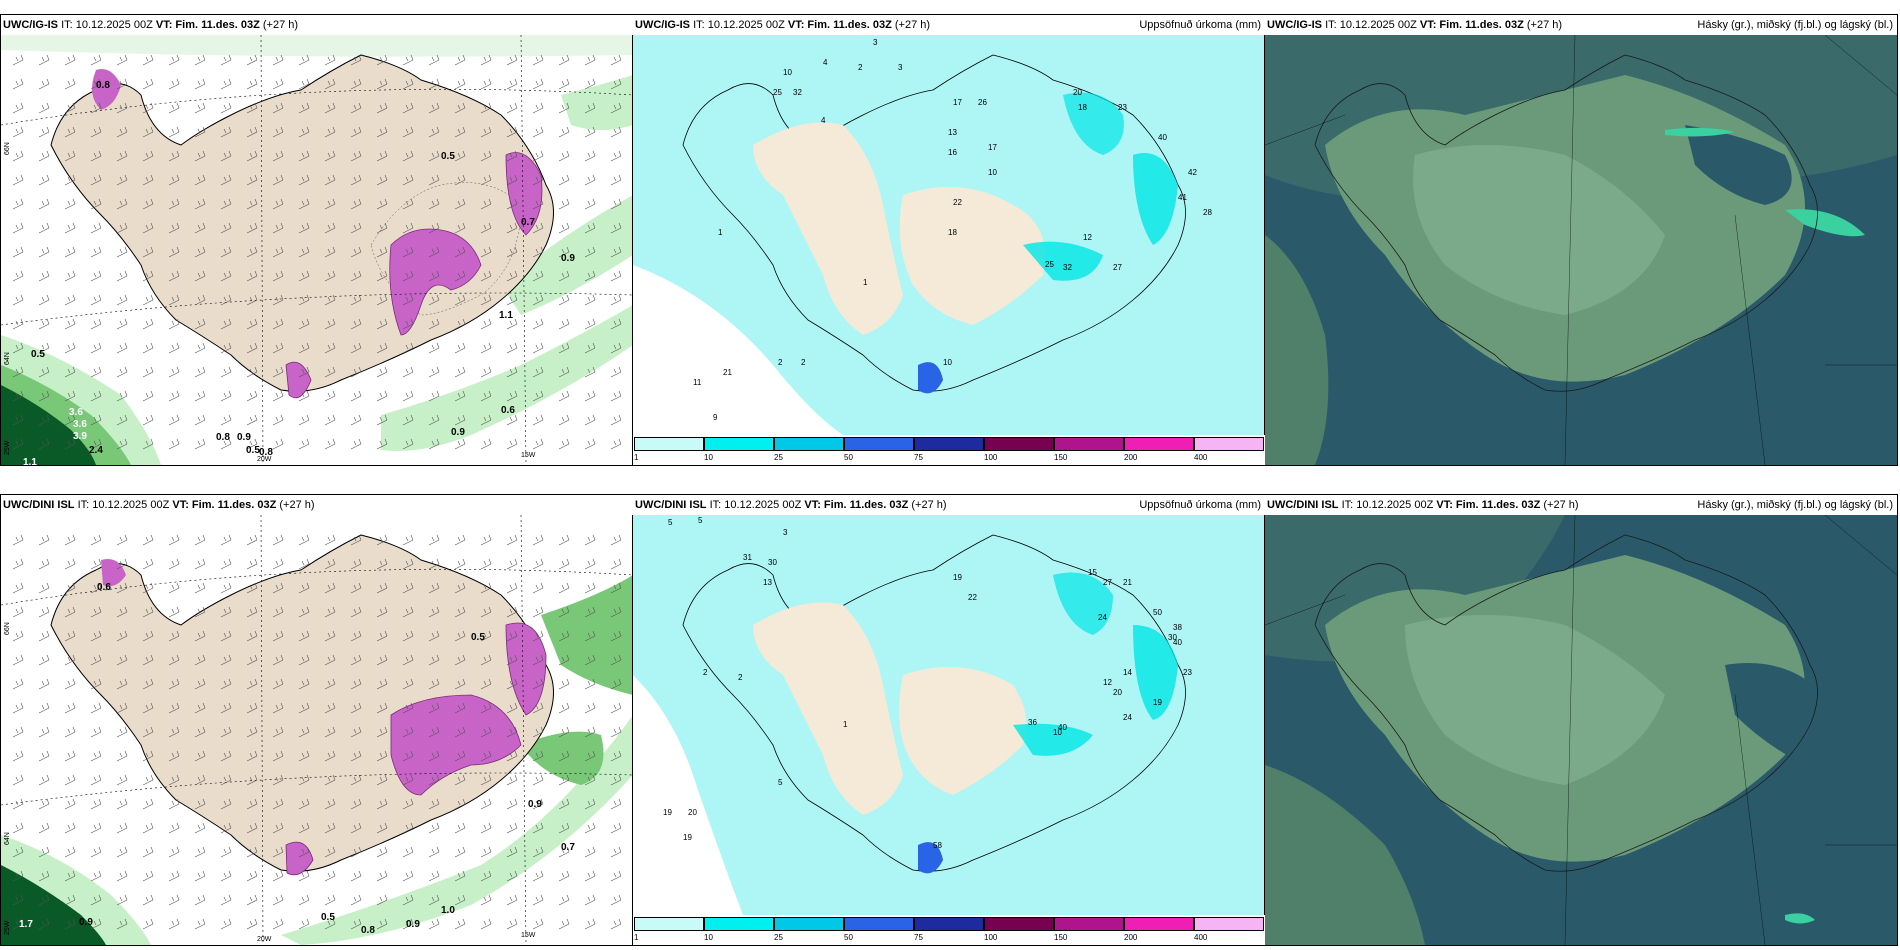 Image resolution: width=1900 pixels, height=950 pixels. What do you see at coordinates (568, 258) in the screenshot?
I see `wind-value: 0.9` at bounding box center [568, 258].